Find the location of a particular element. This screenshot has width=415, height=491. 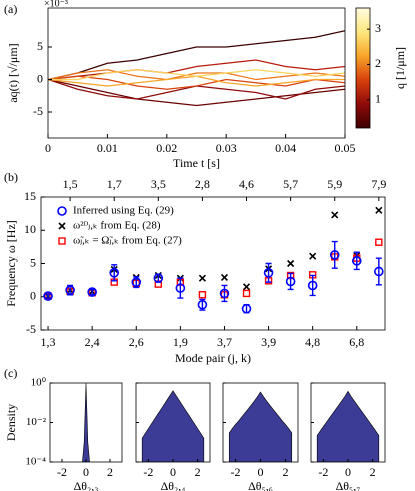

x-tick-label: 0.05 is located at coordinates (345, 148).